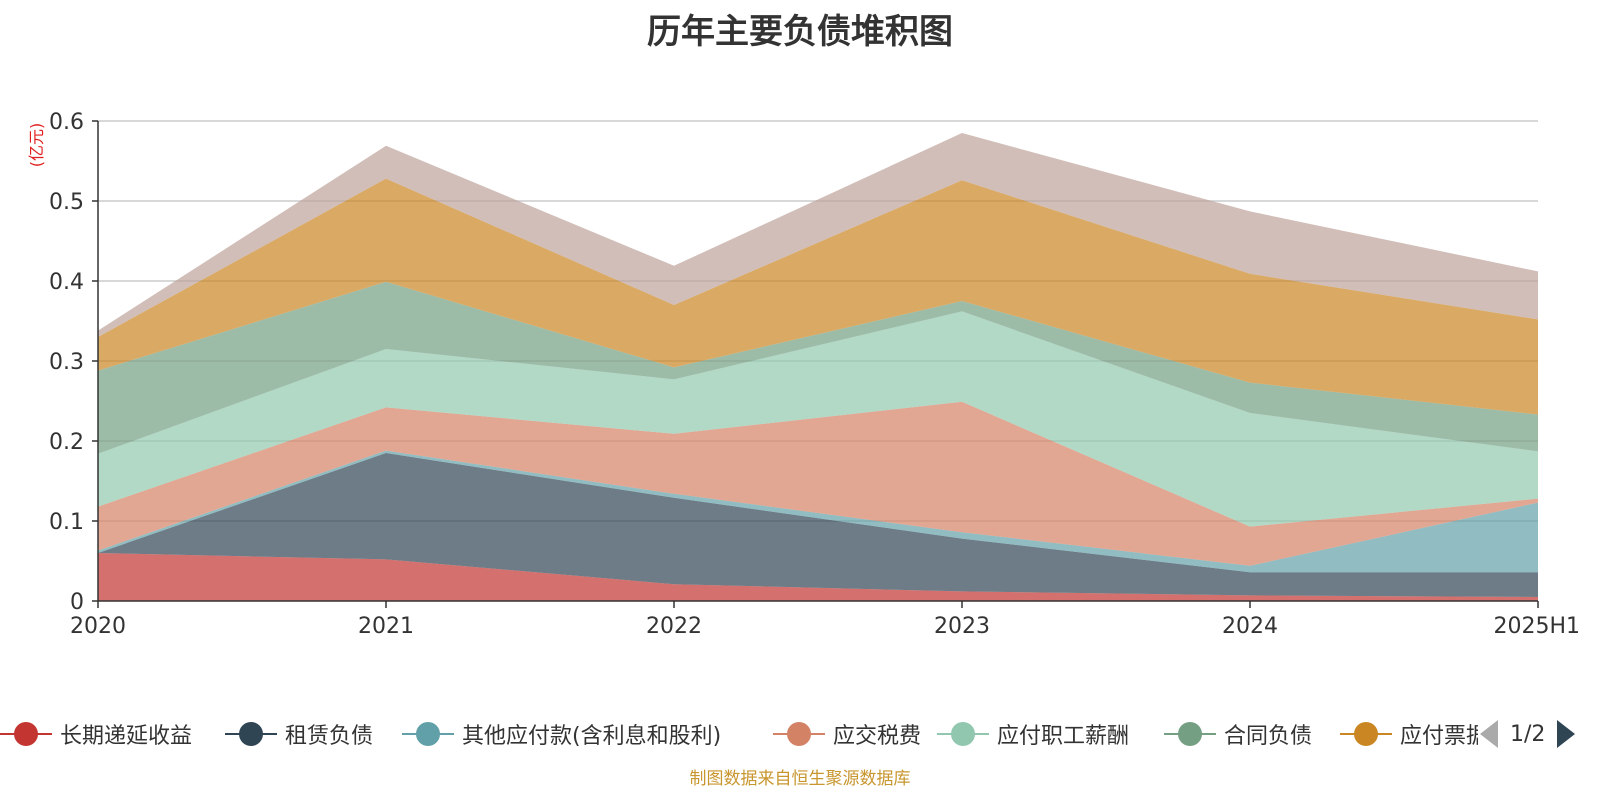  What do you see at coordinates (592, 736) in the screenshot?
I see `legend-label: 其他应付款(含利息和股利)` at bounding box center [592, 736].